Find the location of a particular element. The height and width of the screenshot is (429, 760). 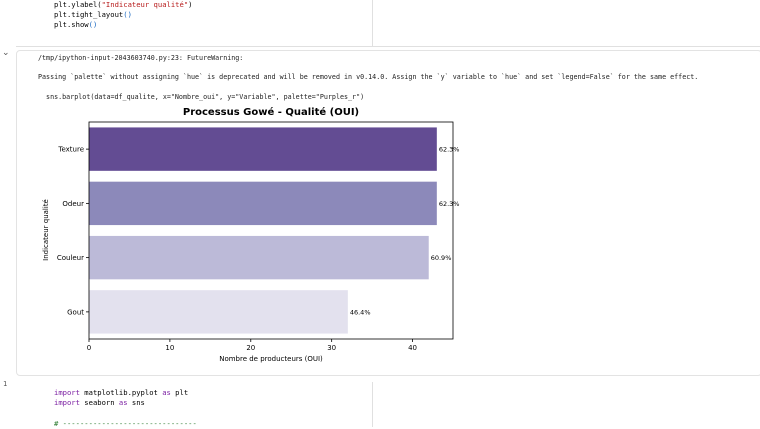

x-axis-label: Nombre de producteurs (OUI) is located at coordinates (271, 359).